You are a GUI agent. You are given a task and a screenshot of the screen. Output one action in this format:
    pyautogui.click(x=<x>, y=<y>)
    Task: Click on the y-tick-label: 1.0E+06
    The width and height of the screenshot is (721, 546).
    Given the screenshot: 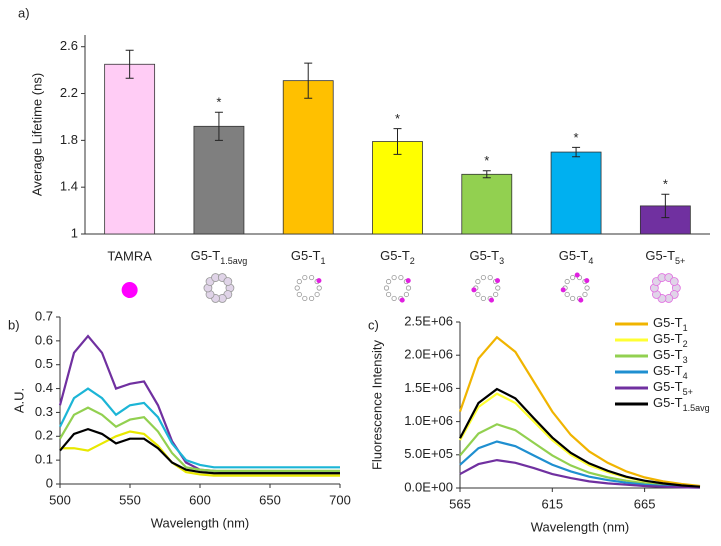 What is the action you would take?
    pyautogui.click(x=428, y=420)
    